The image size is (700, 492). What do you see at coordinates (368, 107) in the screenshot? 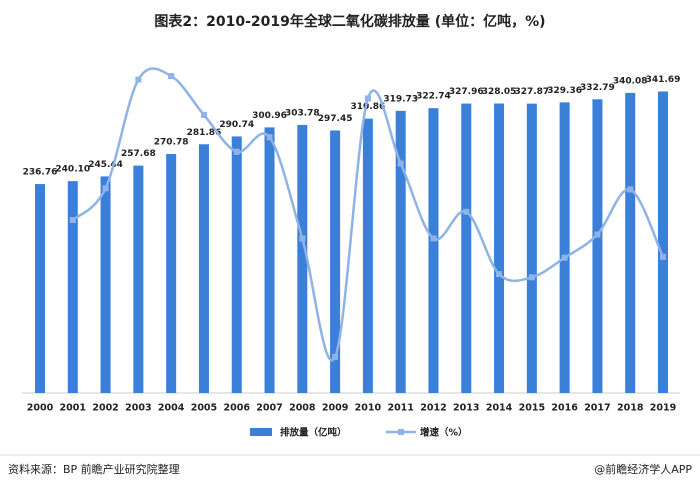
I see `data-label: 310.86` at bounding box center [368, 107].